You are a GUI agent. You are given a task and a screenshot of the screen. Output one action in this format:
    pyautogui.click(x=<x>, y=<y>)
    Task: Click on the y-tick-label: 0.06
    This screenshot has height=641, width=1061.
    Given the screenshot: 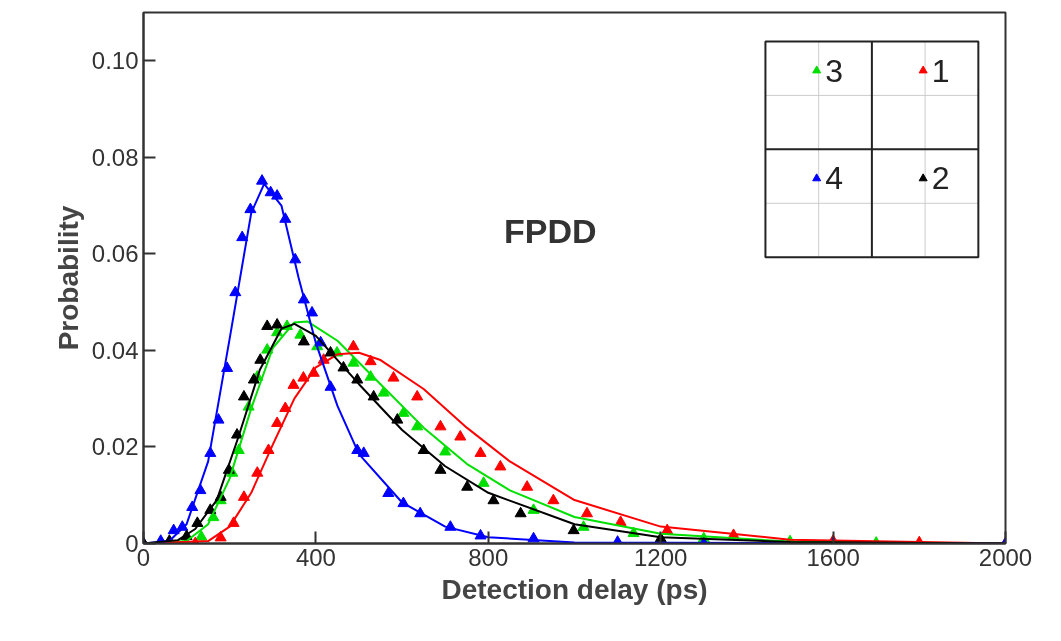 What is the action you would take?
    pyautogui.click(x=115, y=254)
    